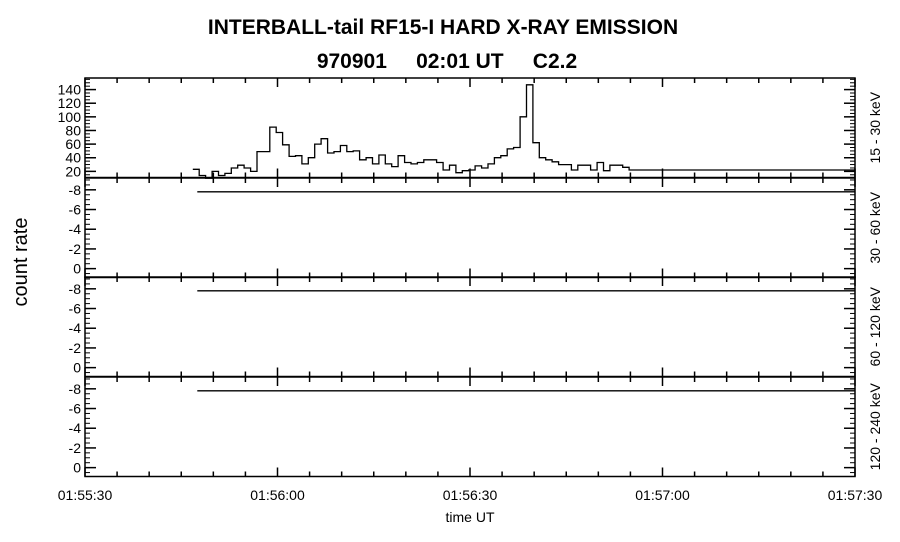  Describe the element at coordinates (73, 158) in the screenshot. I see `y-tick-label: 40` at that location.